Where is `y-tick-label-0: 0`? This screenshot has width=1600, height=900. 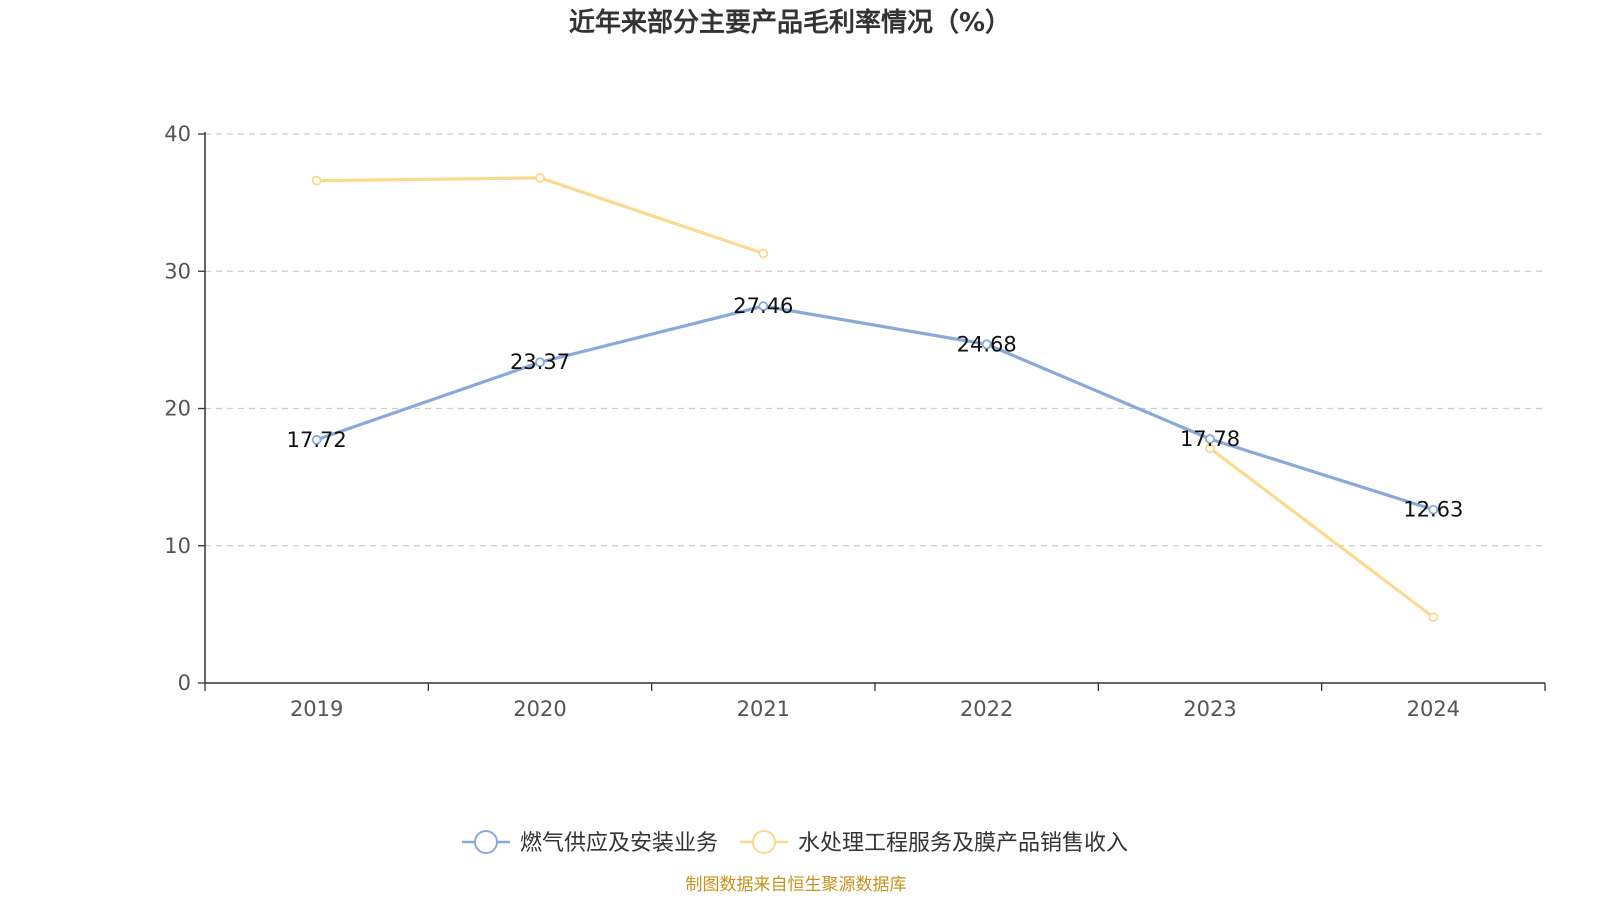
y-tick-label-0: 0 is located at coordinates (184, 683).